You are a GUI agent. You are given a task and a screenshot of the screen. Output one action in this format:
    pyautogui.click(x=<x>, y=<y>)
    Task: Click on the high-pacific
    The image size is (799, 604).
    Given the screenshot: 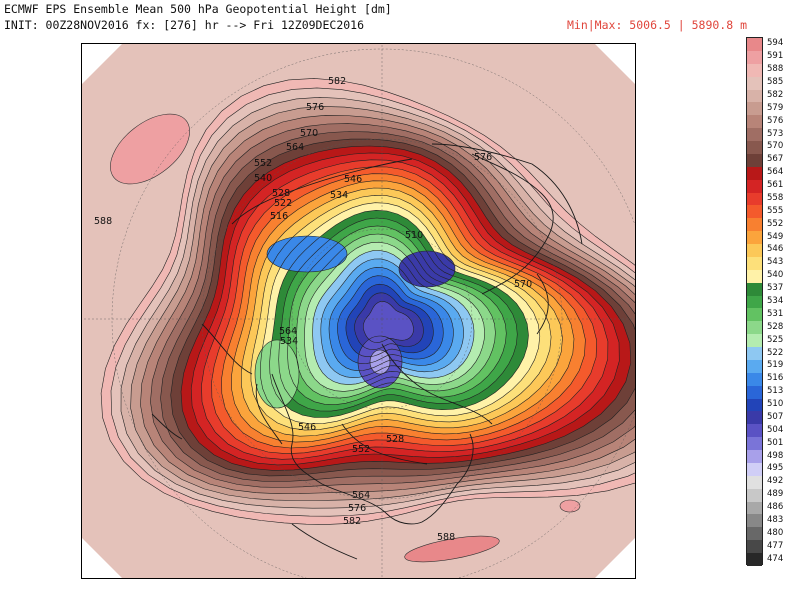 What is the action you would take?
    pyautogui.click(x=150, y=149)
    